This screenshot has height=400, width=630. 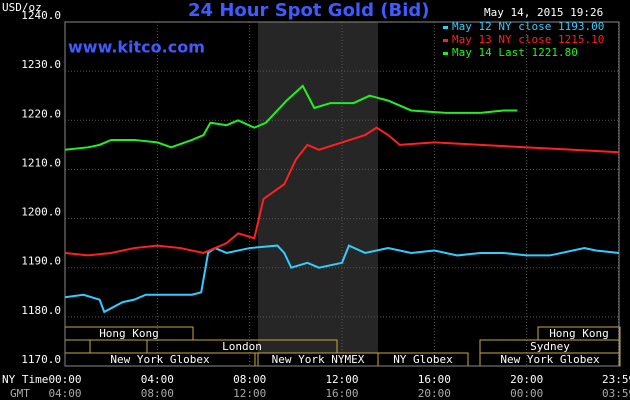 What do you see at coordinates (242, 346) in the screenshot?
I see `session-label: London` at bounding box center [242, 346].